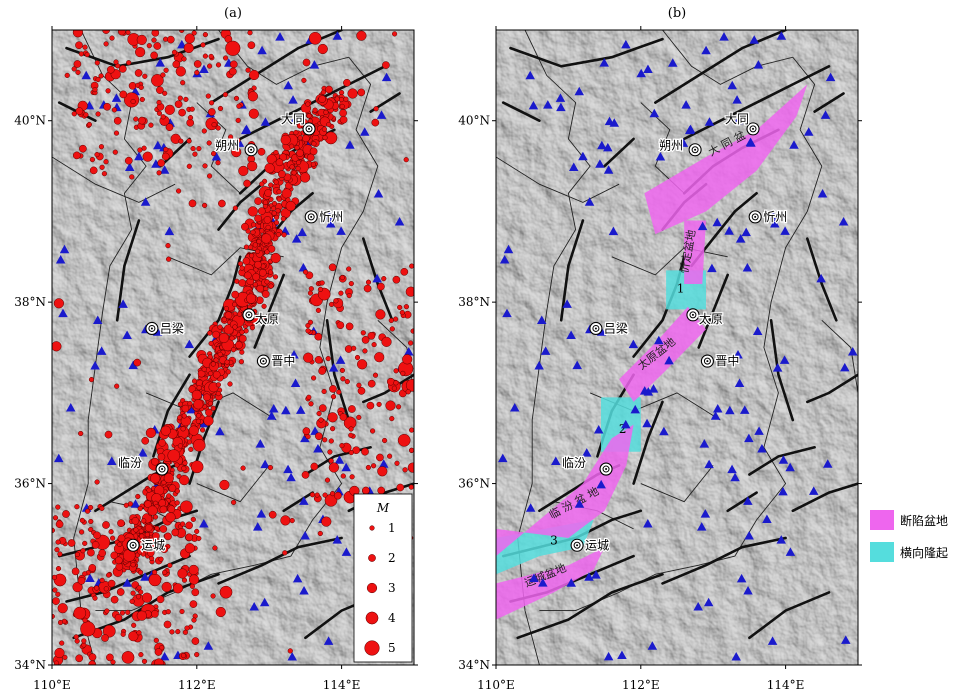  What do you see at coordinates (924, 552) in the screenshot?
I see `legend-label: 横向隆起` at bounding box center [924, 552].